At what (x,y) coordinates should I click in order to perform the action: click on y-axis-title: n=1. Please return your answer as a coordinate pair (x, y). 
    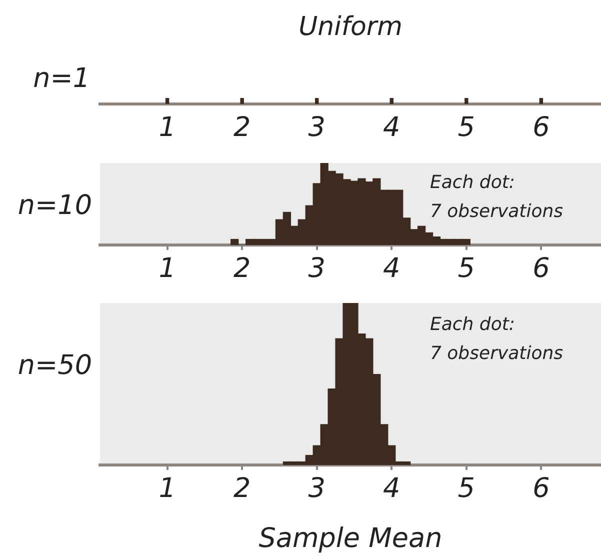
    Looking at the image, I should click on (61, 79).